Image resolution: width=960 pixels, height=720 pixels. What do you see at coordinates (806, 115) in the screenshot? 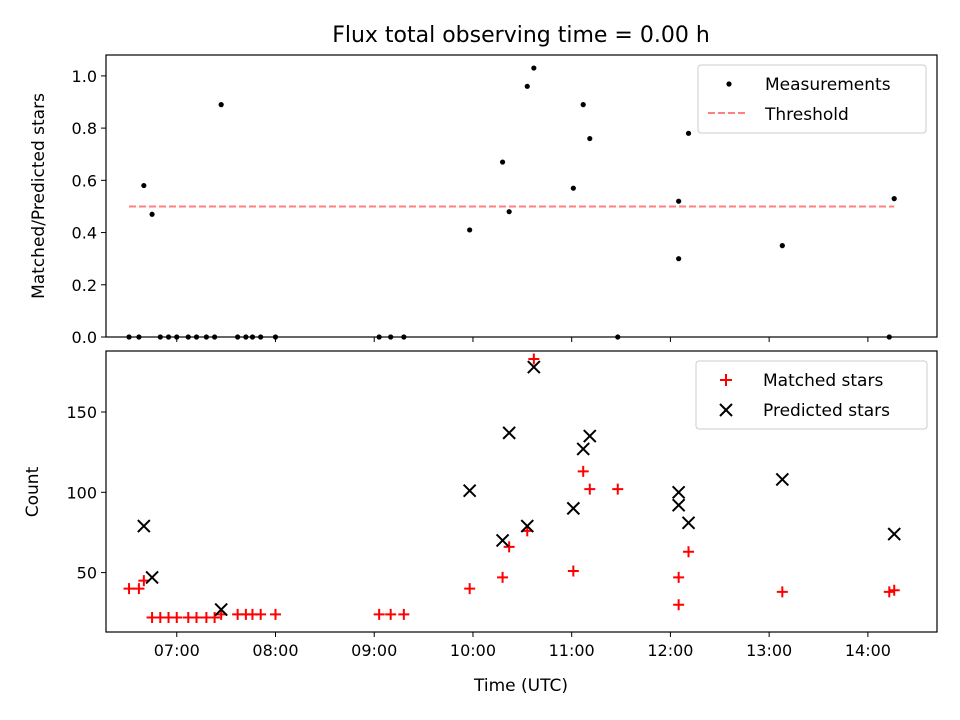
I see `legend-threshold-label: Threshold` at bounding box center [806, 115].